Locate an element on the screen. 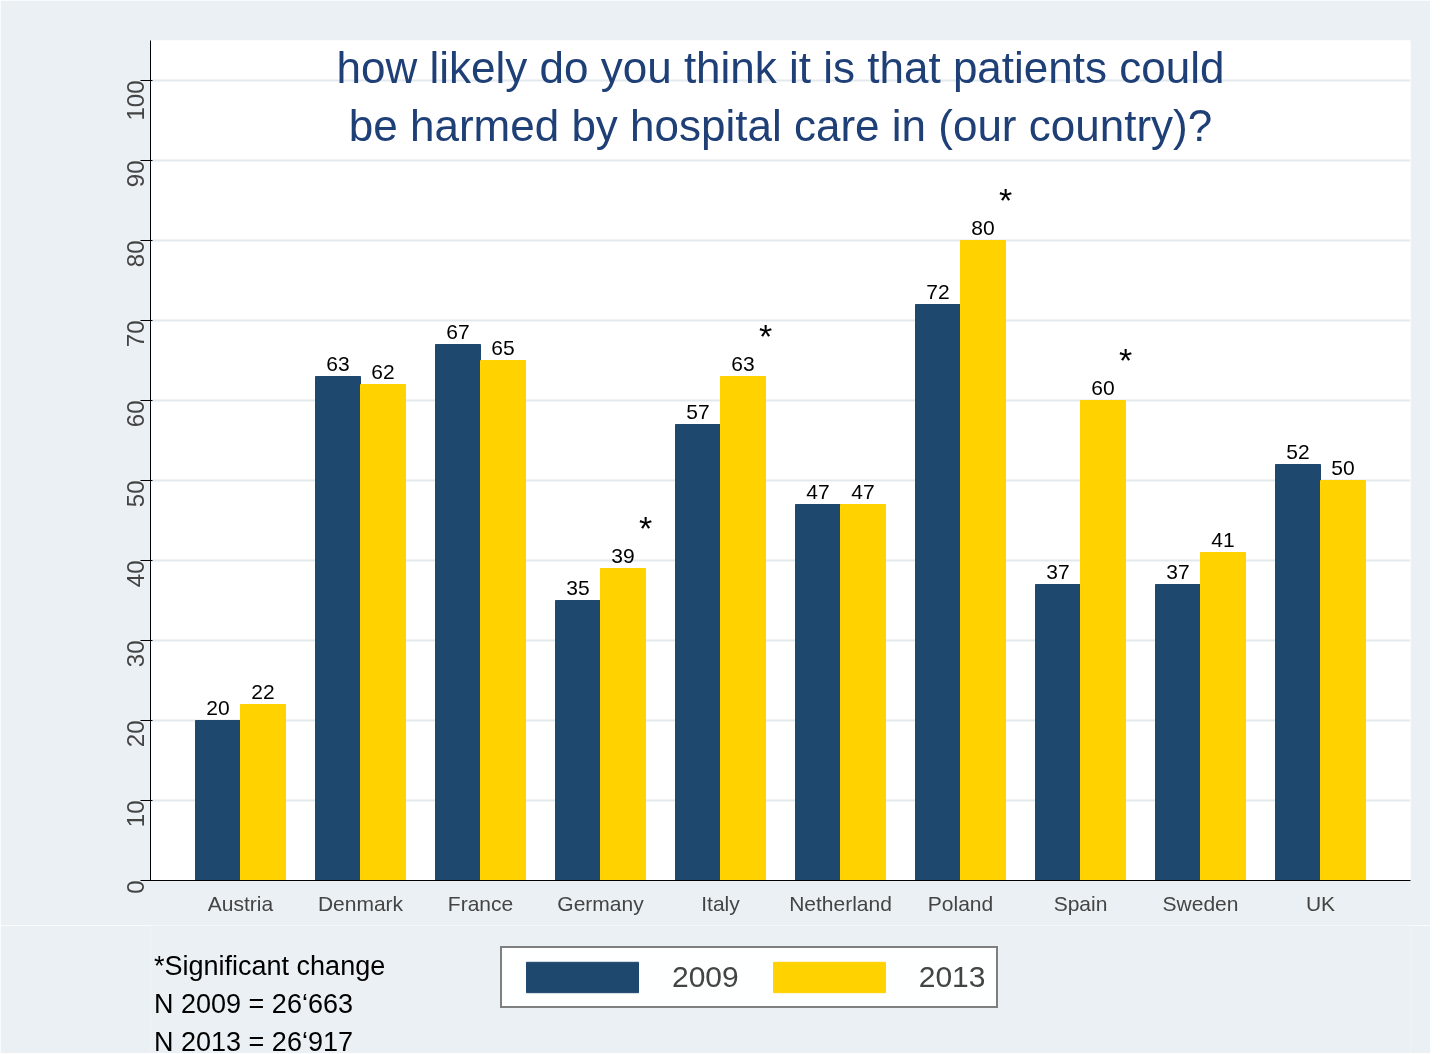 Image resolution: width=1441 pixels, height=1054 pixels. data-label: 41 is located at coordinates (1223, 539).